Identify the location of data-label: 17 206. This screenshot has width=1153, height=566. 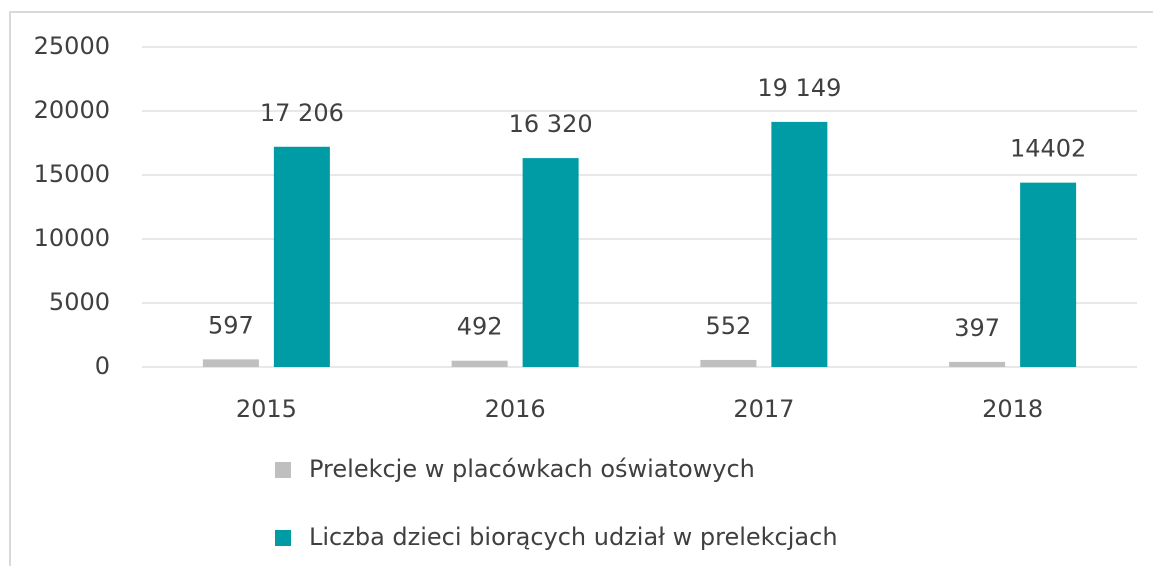
(302, 113).